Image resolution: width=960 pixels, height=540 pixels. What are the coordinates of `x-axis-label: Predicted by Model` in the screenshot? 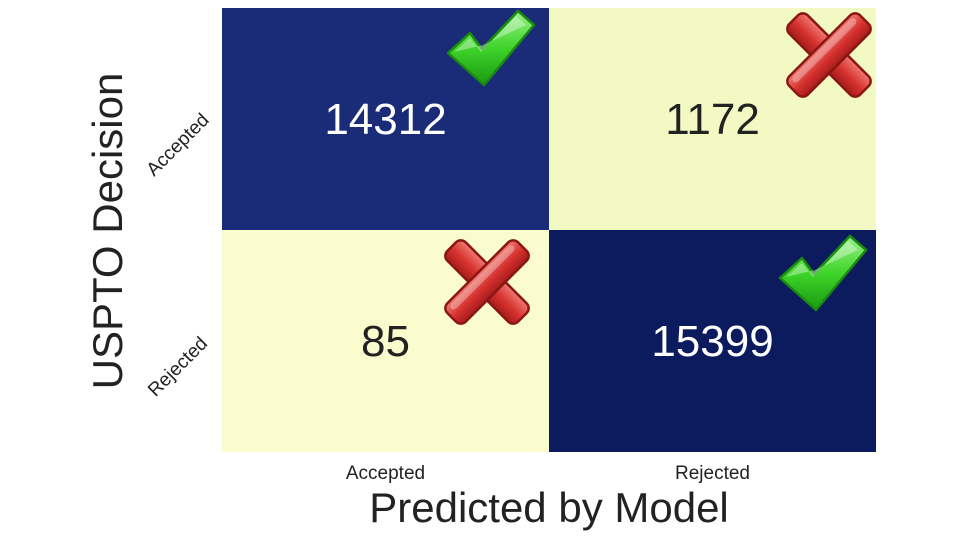 It's located at (549, 507).